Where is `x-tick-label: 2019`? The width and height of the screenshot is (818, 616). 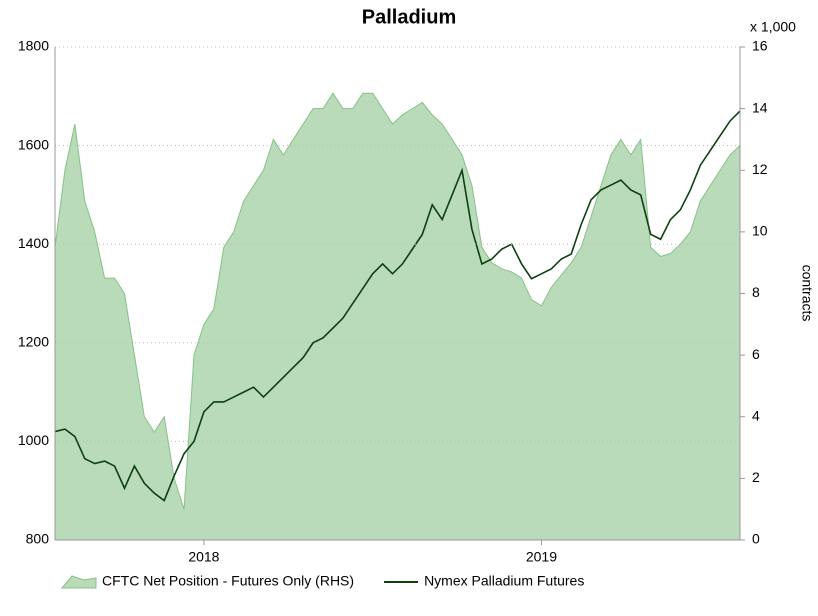
x-tick-label: 2019 is located at coordinates (541, 557).